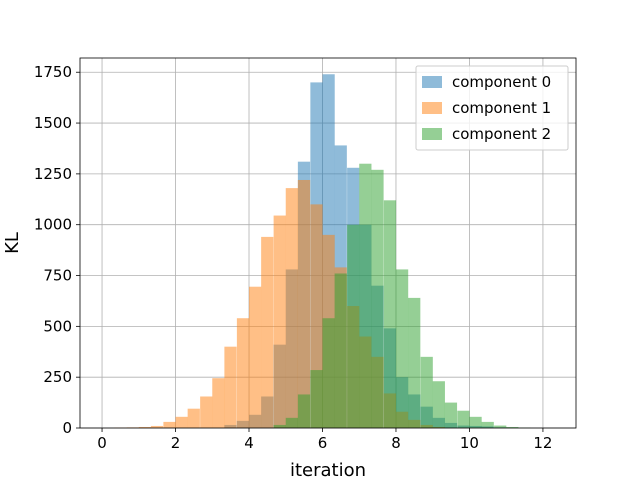 The image size is (640, 480). I want to click on x-axis-ticks: 0 2 4 6 8 10 12, so click(324, 440).